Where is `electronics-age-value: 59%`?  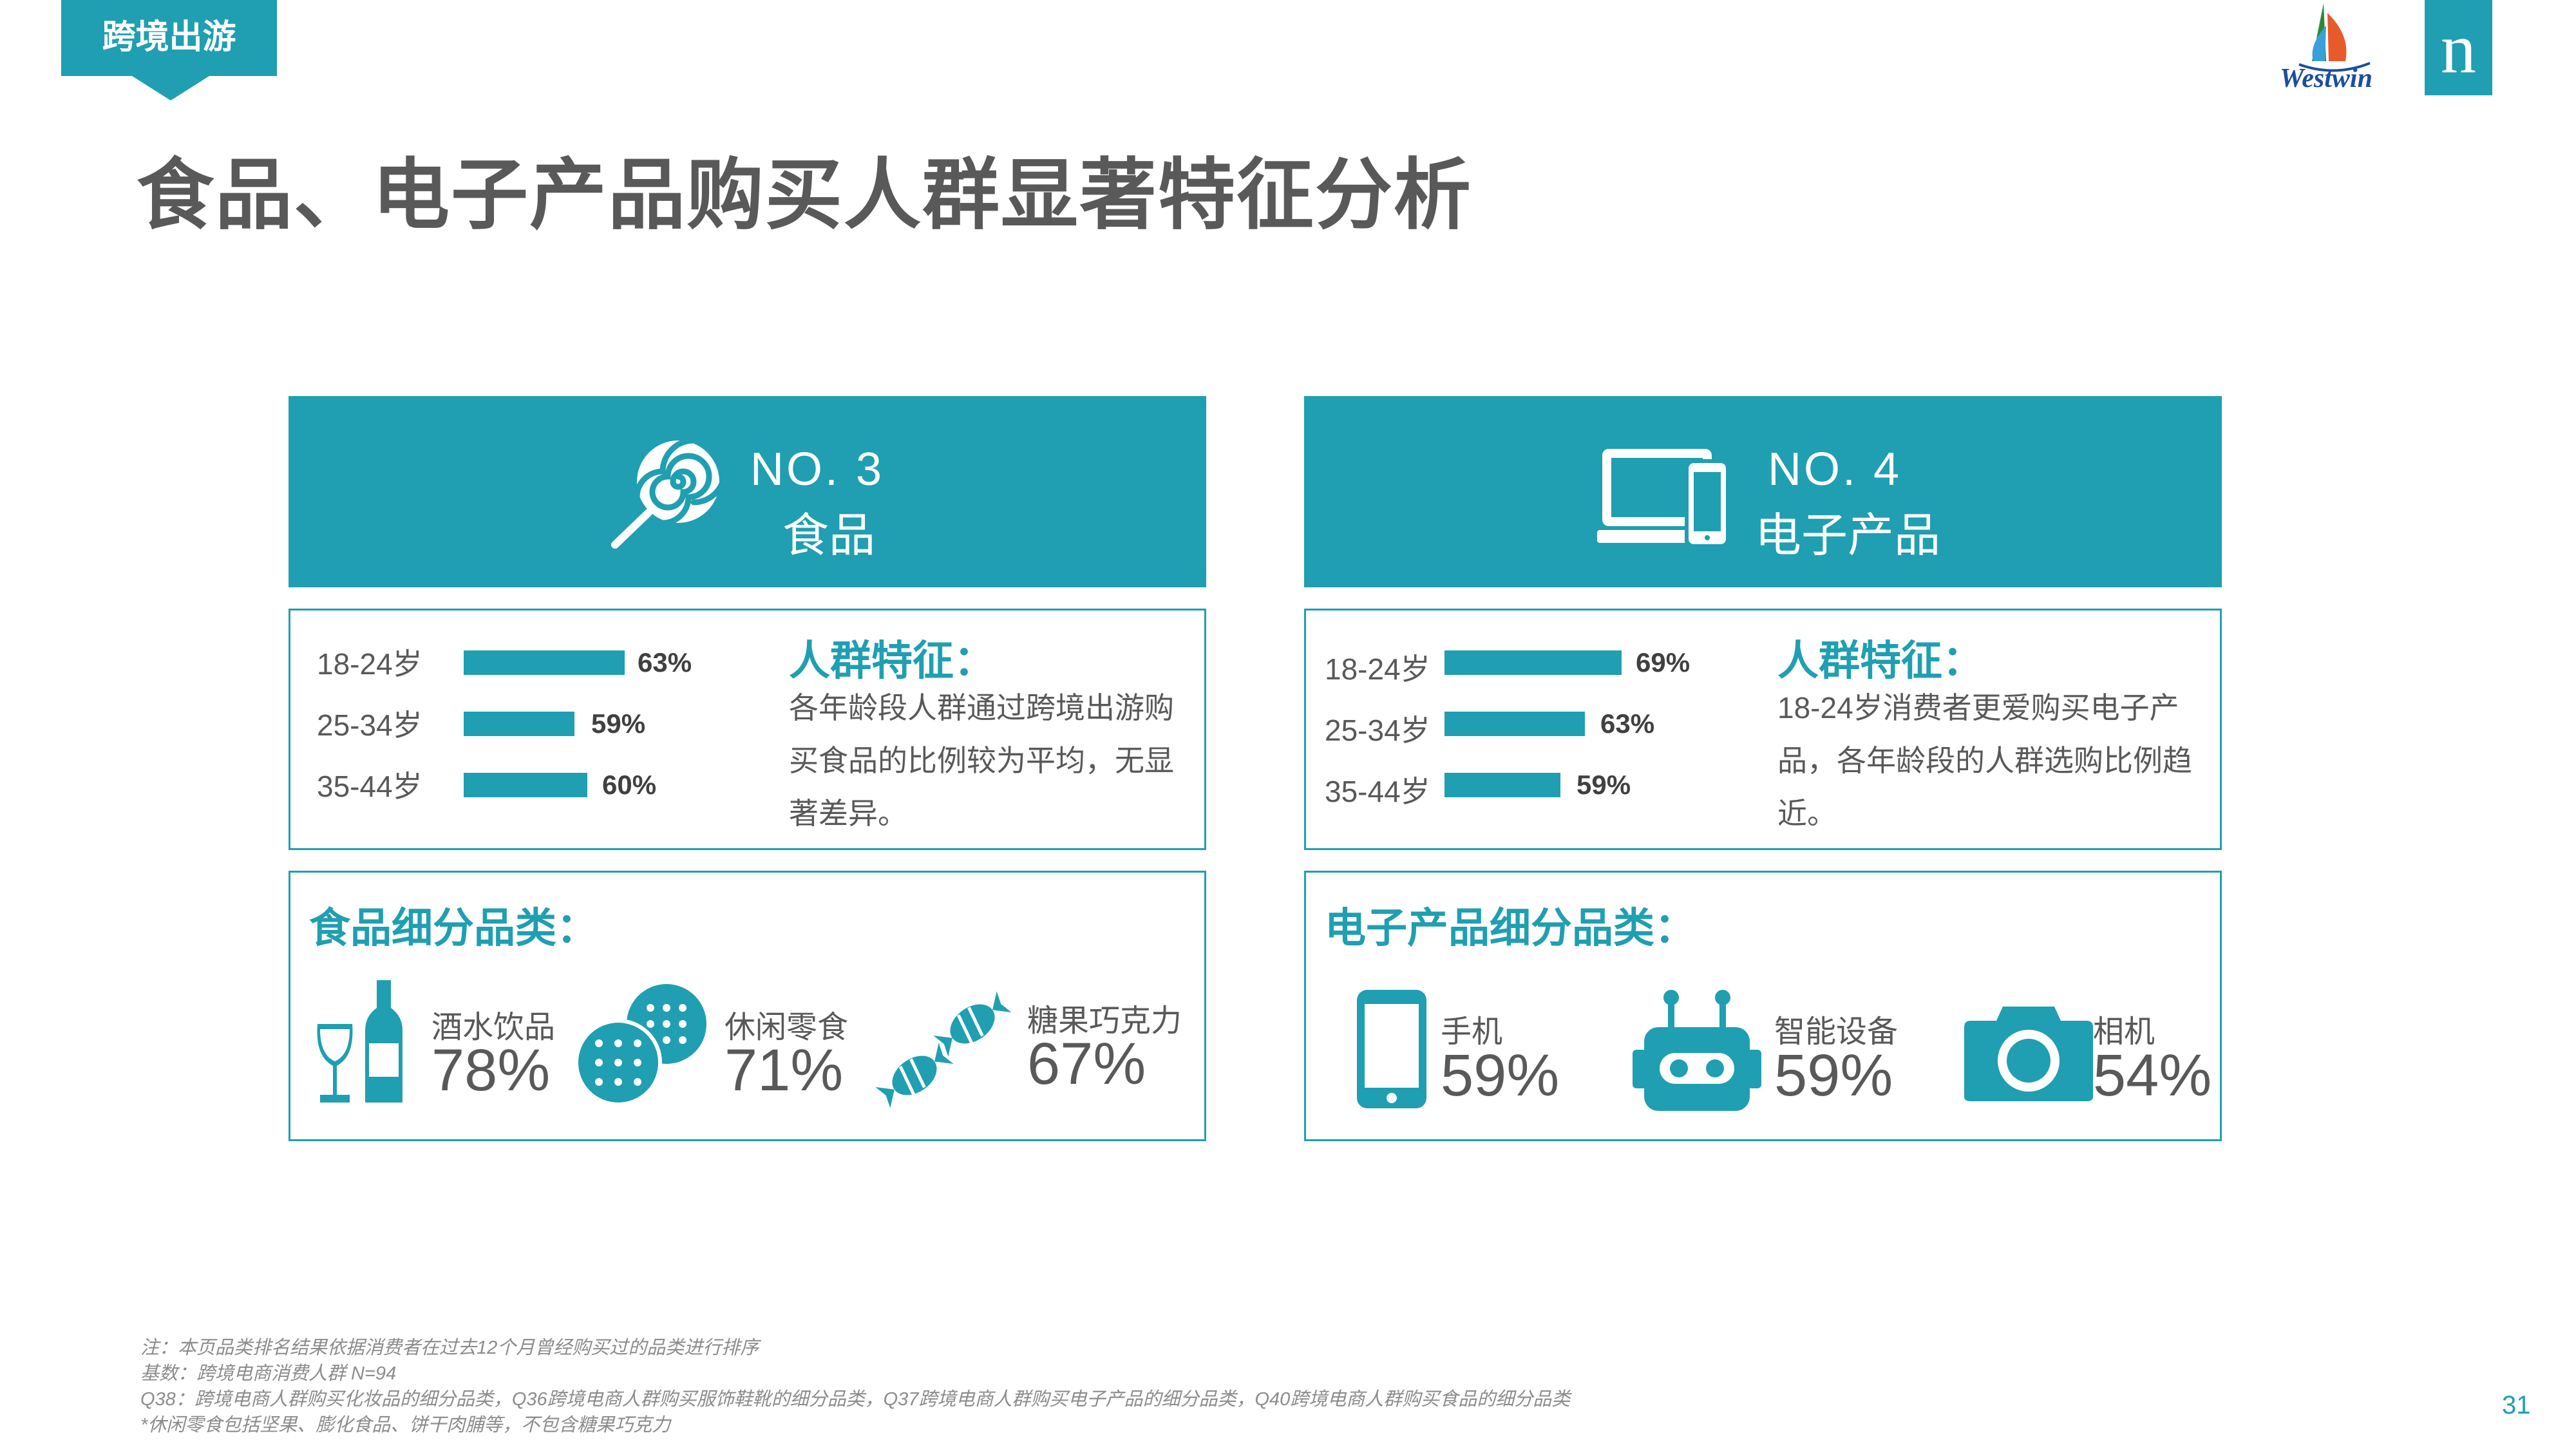 electronics-age-value: 59% is located at coordinates (1604, 785).